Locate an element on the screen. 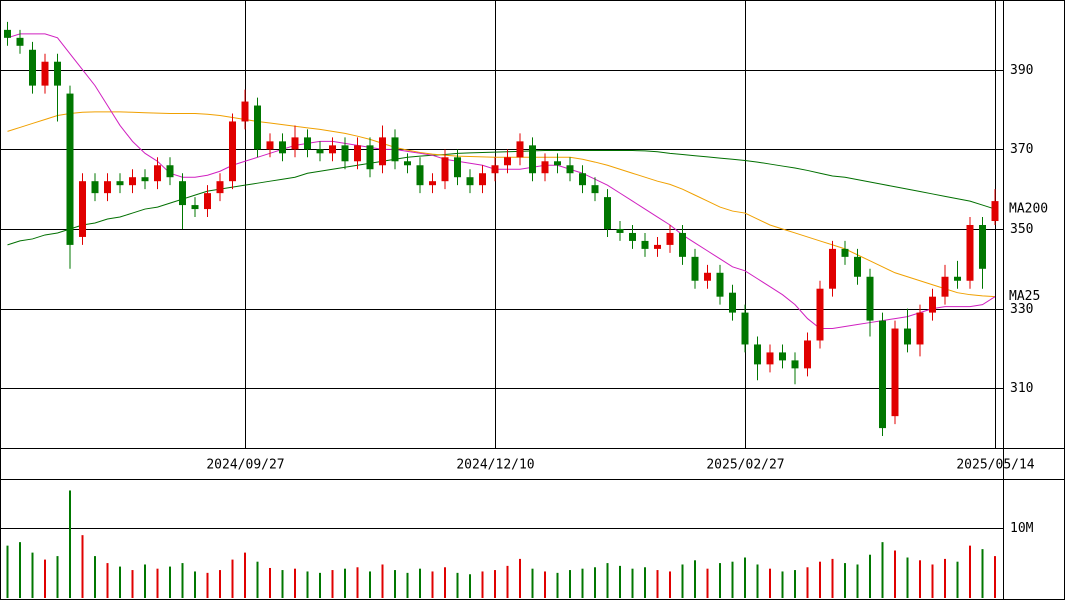 The image size is (1065, 600). series-label: MA200 is located at coordinates (1028, 209).